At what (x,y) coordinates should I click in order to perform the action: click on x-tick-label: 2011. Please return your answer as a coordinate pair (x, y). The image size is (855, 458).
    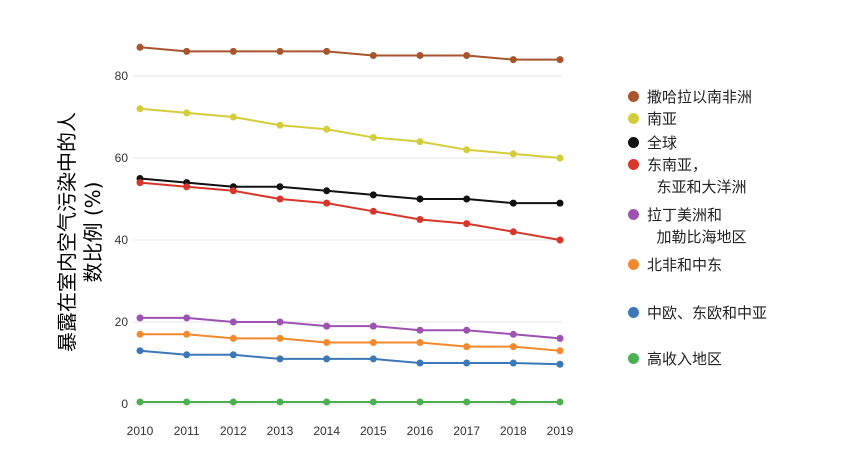
    Looking at the image, I should click on (187, 431).